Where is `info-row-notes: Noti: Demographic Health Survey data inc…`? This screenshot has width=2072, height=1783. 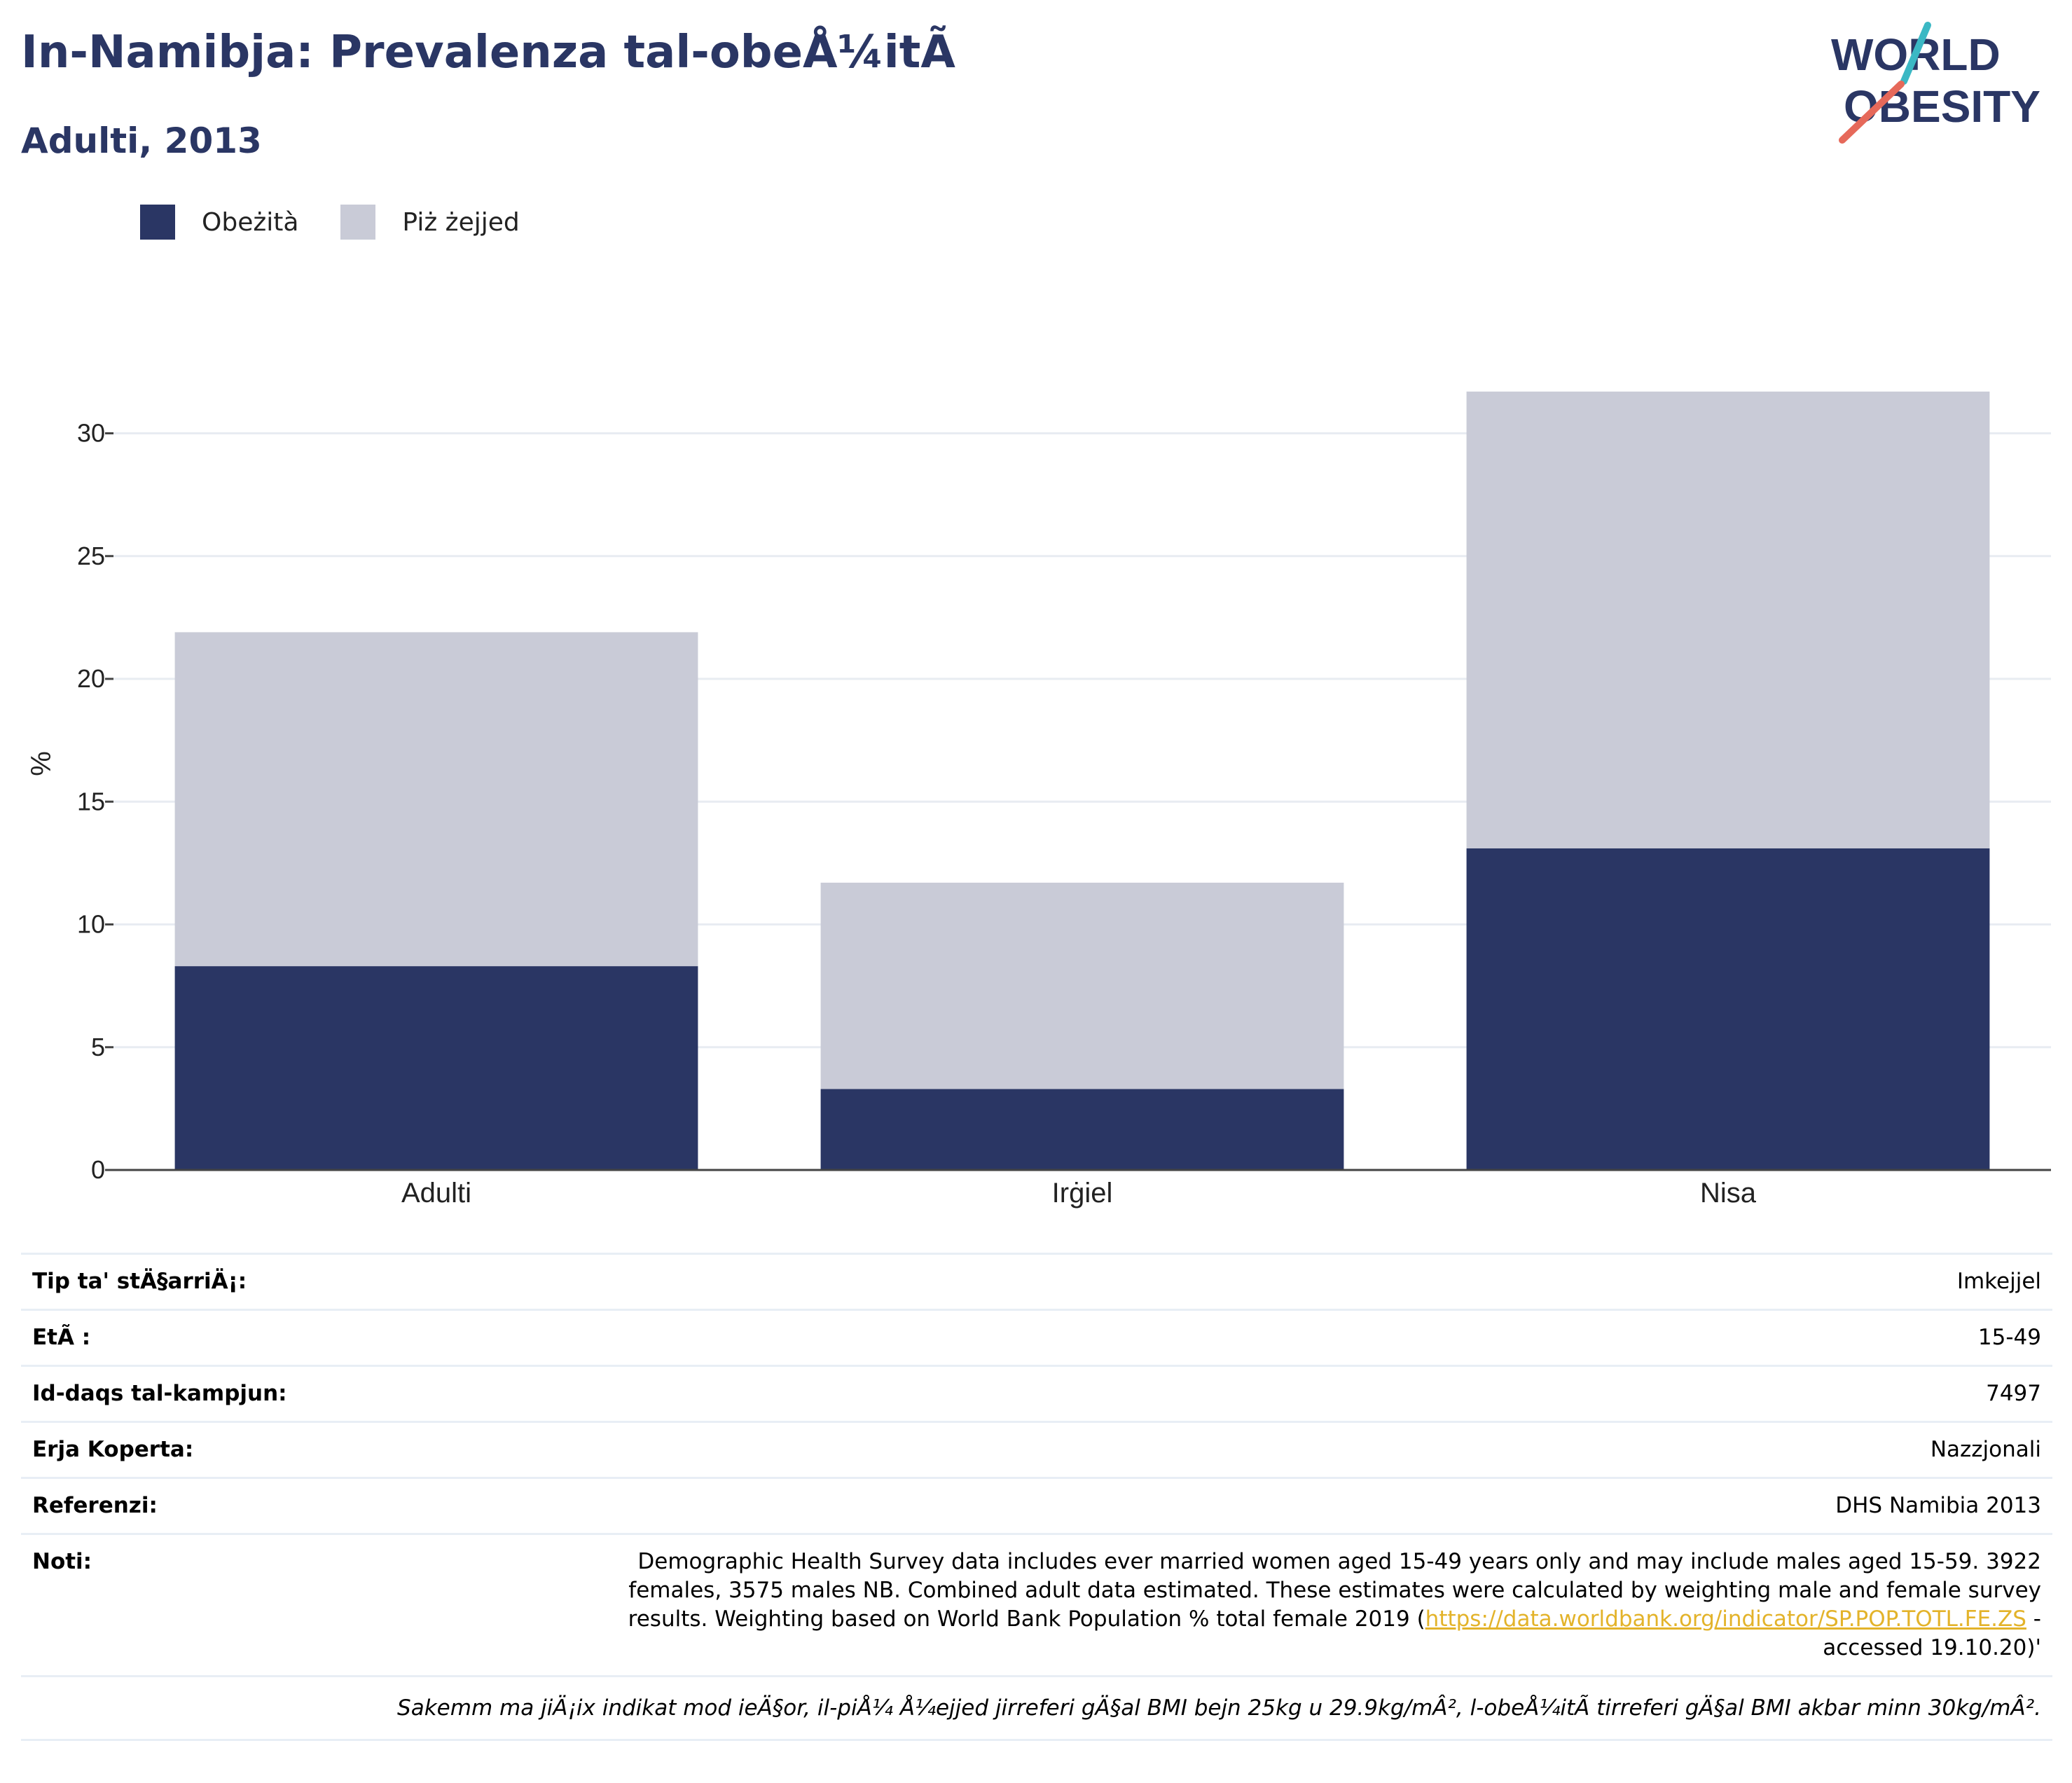
info-row-notes: Noti: Demographic Health Survey data inc… is located at coordinates (1037, 1604).